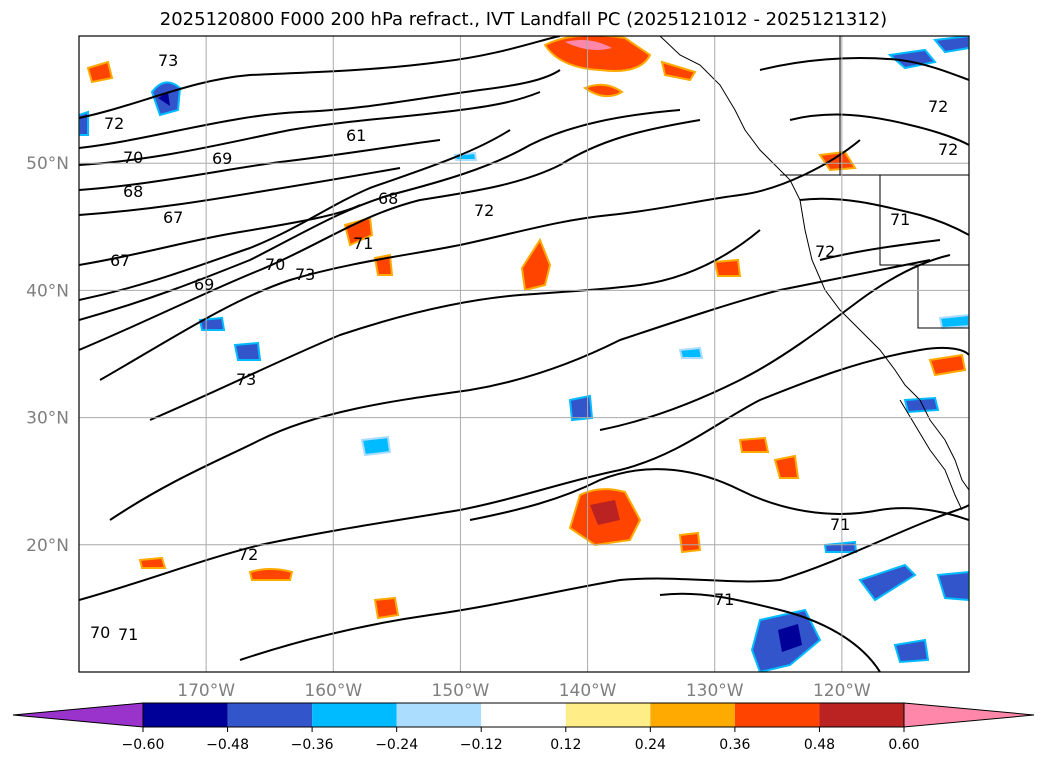 The height and width of the screenshot is (765, 1047). I want to click on colorbar-tick-label: 0.60, so click(903, 745).